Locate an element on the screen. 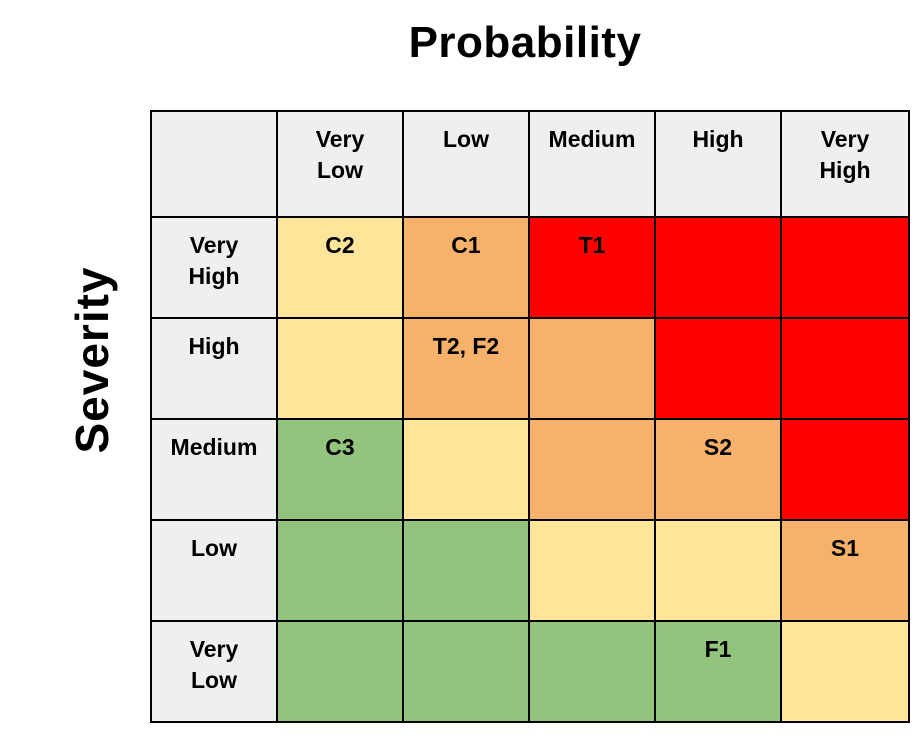 The width and height of the screenshot is (924, 744). risk-cell: S2 is located at coordinates (718, 469).